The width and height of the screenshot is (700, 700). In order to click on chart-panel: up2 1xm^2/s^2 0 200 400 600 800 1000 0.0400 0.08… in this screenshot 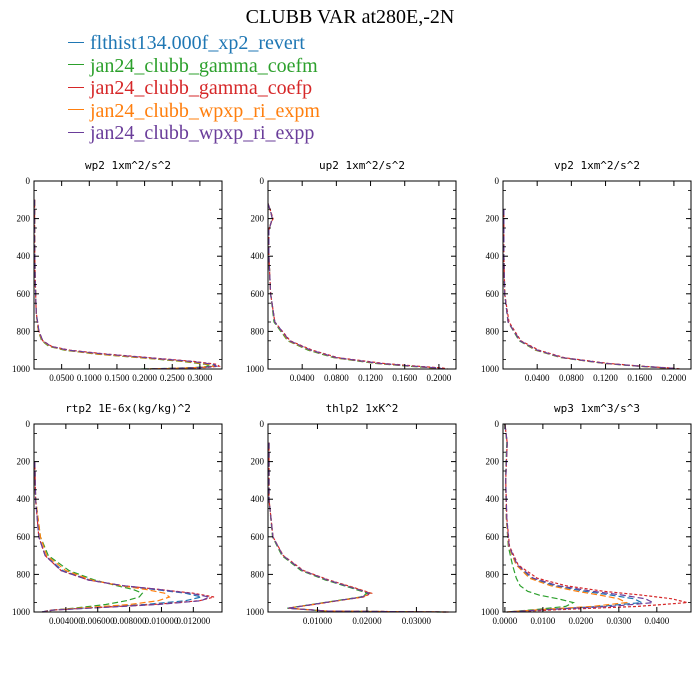, I will do `click(351, 271)`.